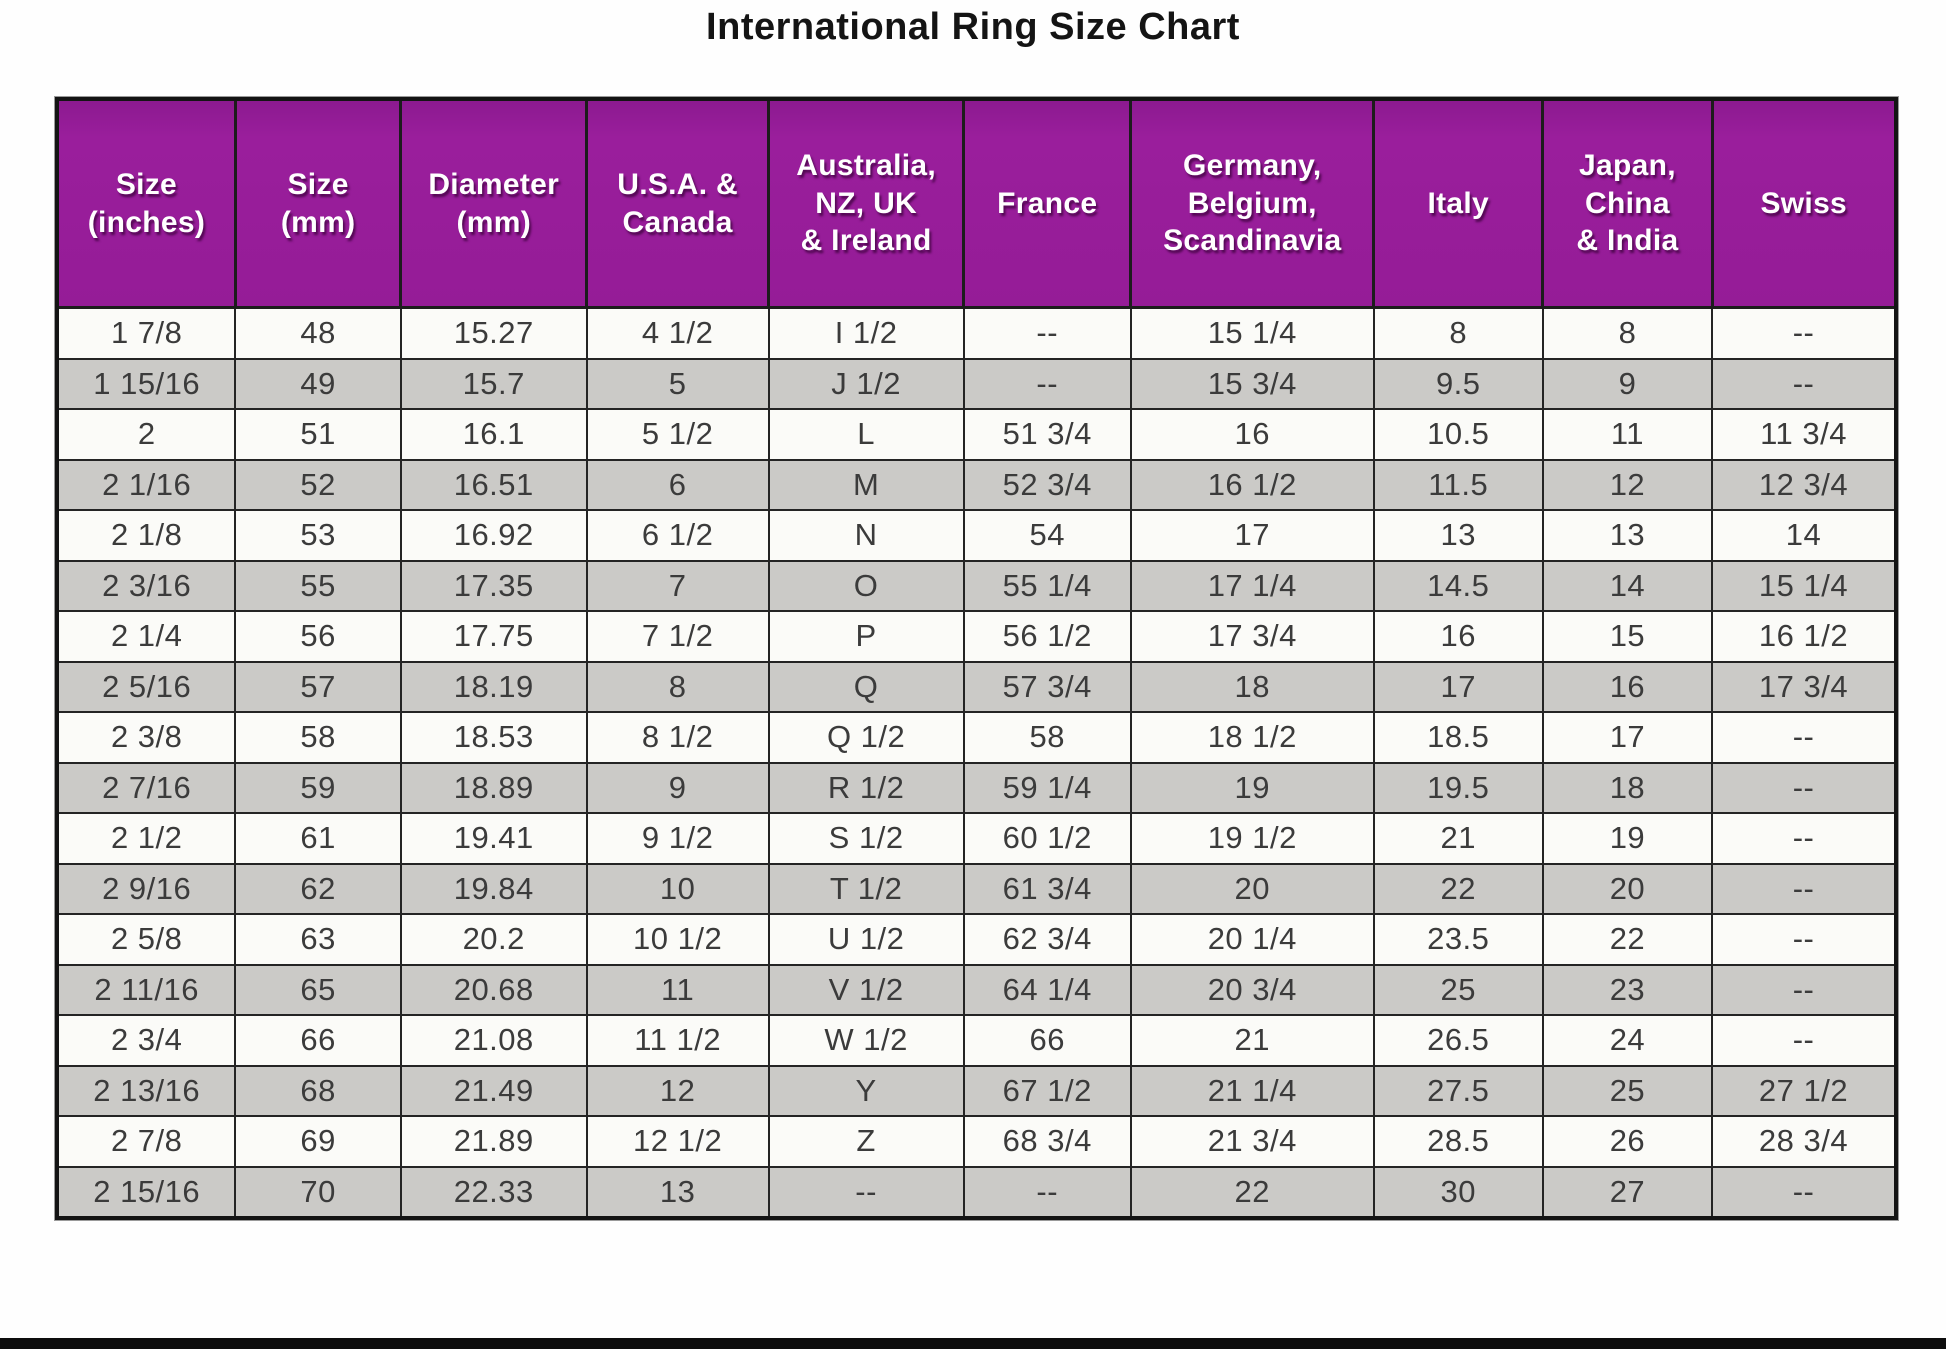  What do you see at coordinates (493, 787) in the screenshot?
I see `cell: 18.89` at bounding box center [493, 787].